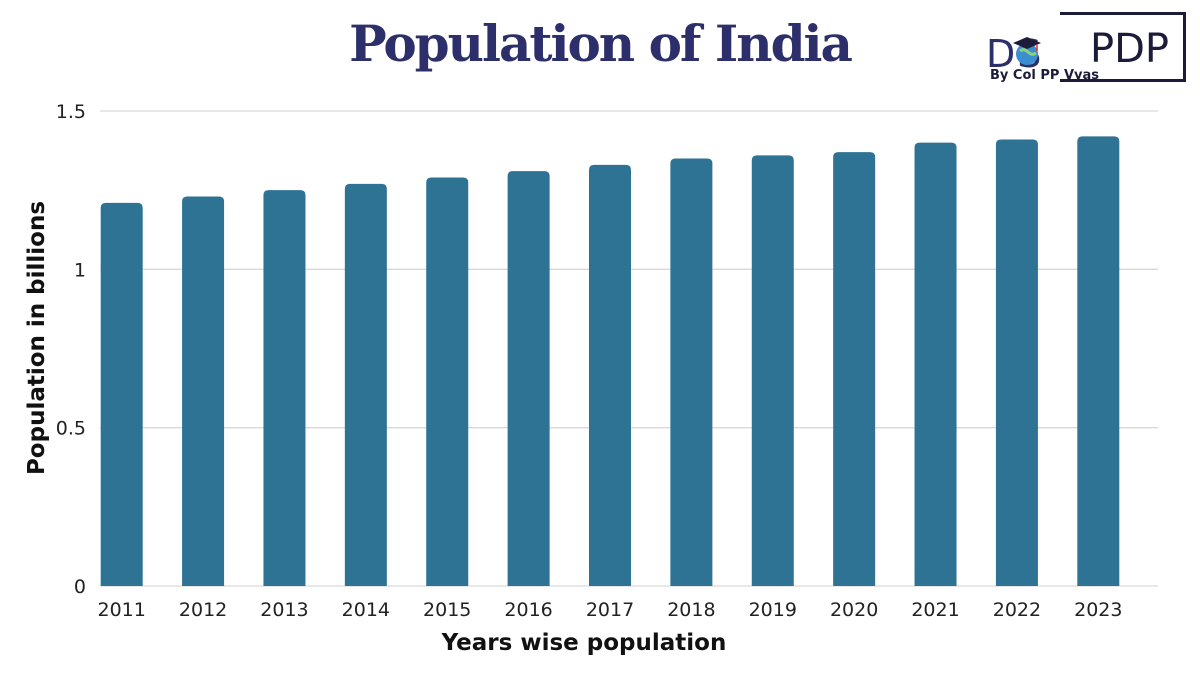 Image resolution: width=1200 pixels, height=675 pixels. I want to click on logo-pdp-text: PDP, so click(1130, 49).